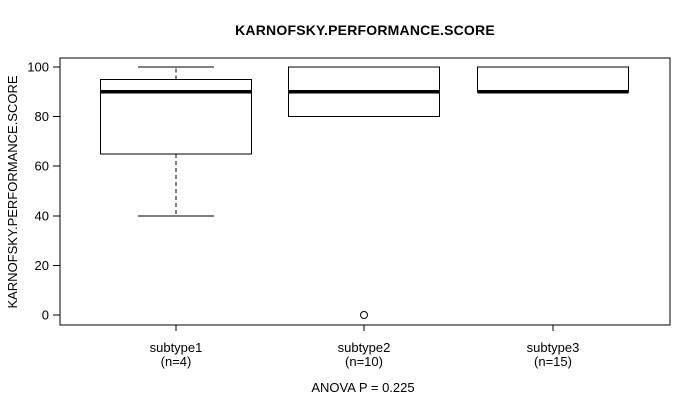 Image resolution: width=700 pixels, height=400 pixels. I want to click on y-tick-label: 80, so click(42, 116).